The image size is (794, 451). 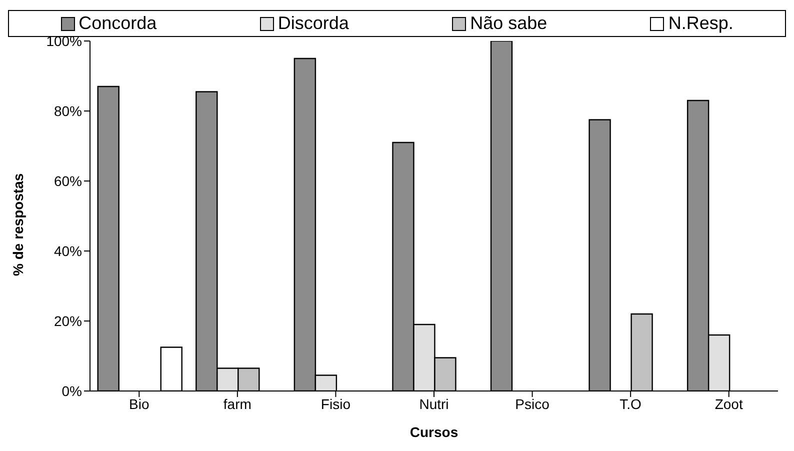 What do you see at coordinates (701, 23) in the screenshot?
I see `legend-label: N.Resp.` at bounding box center [701, 23].